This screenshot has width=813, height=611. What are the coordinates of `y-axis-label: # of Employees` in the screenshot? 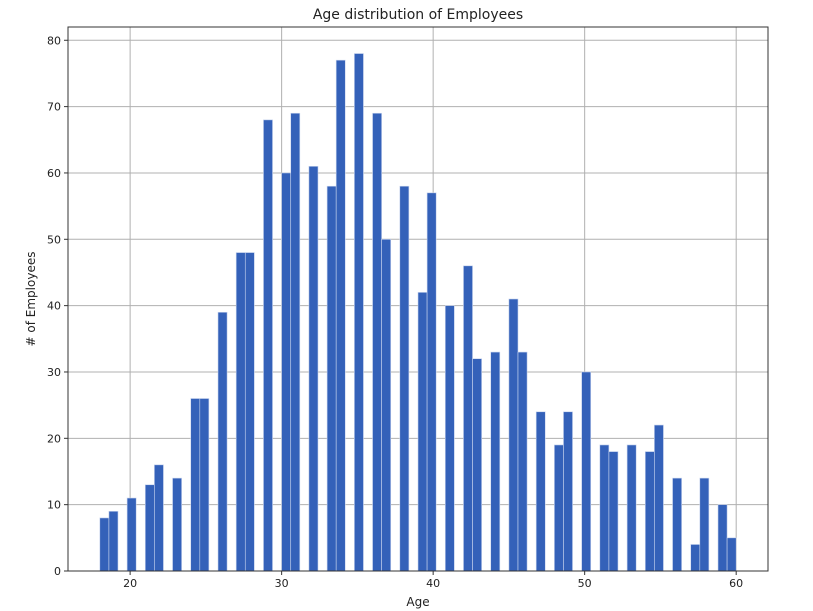 It's located at (31, 299).